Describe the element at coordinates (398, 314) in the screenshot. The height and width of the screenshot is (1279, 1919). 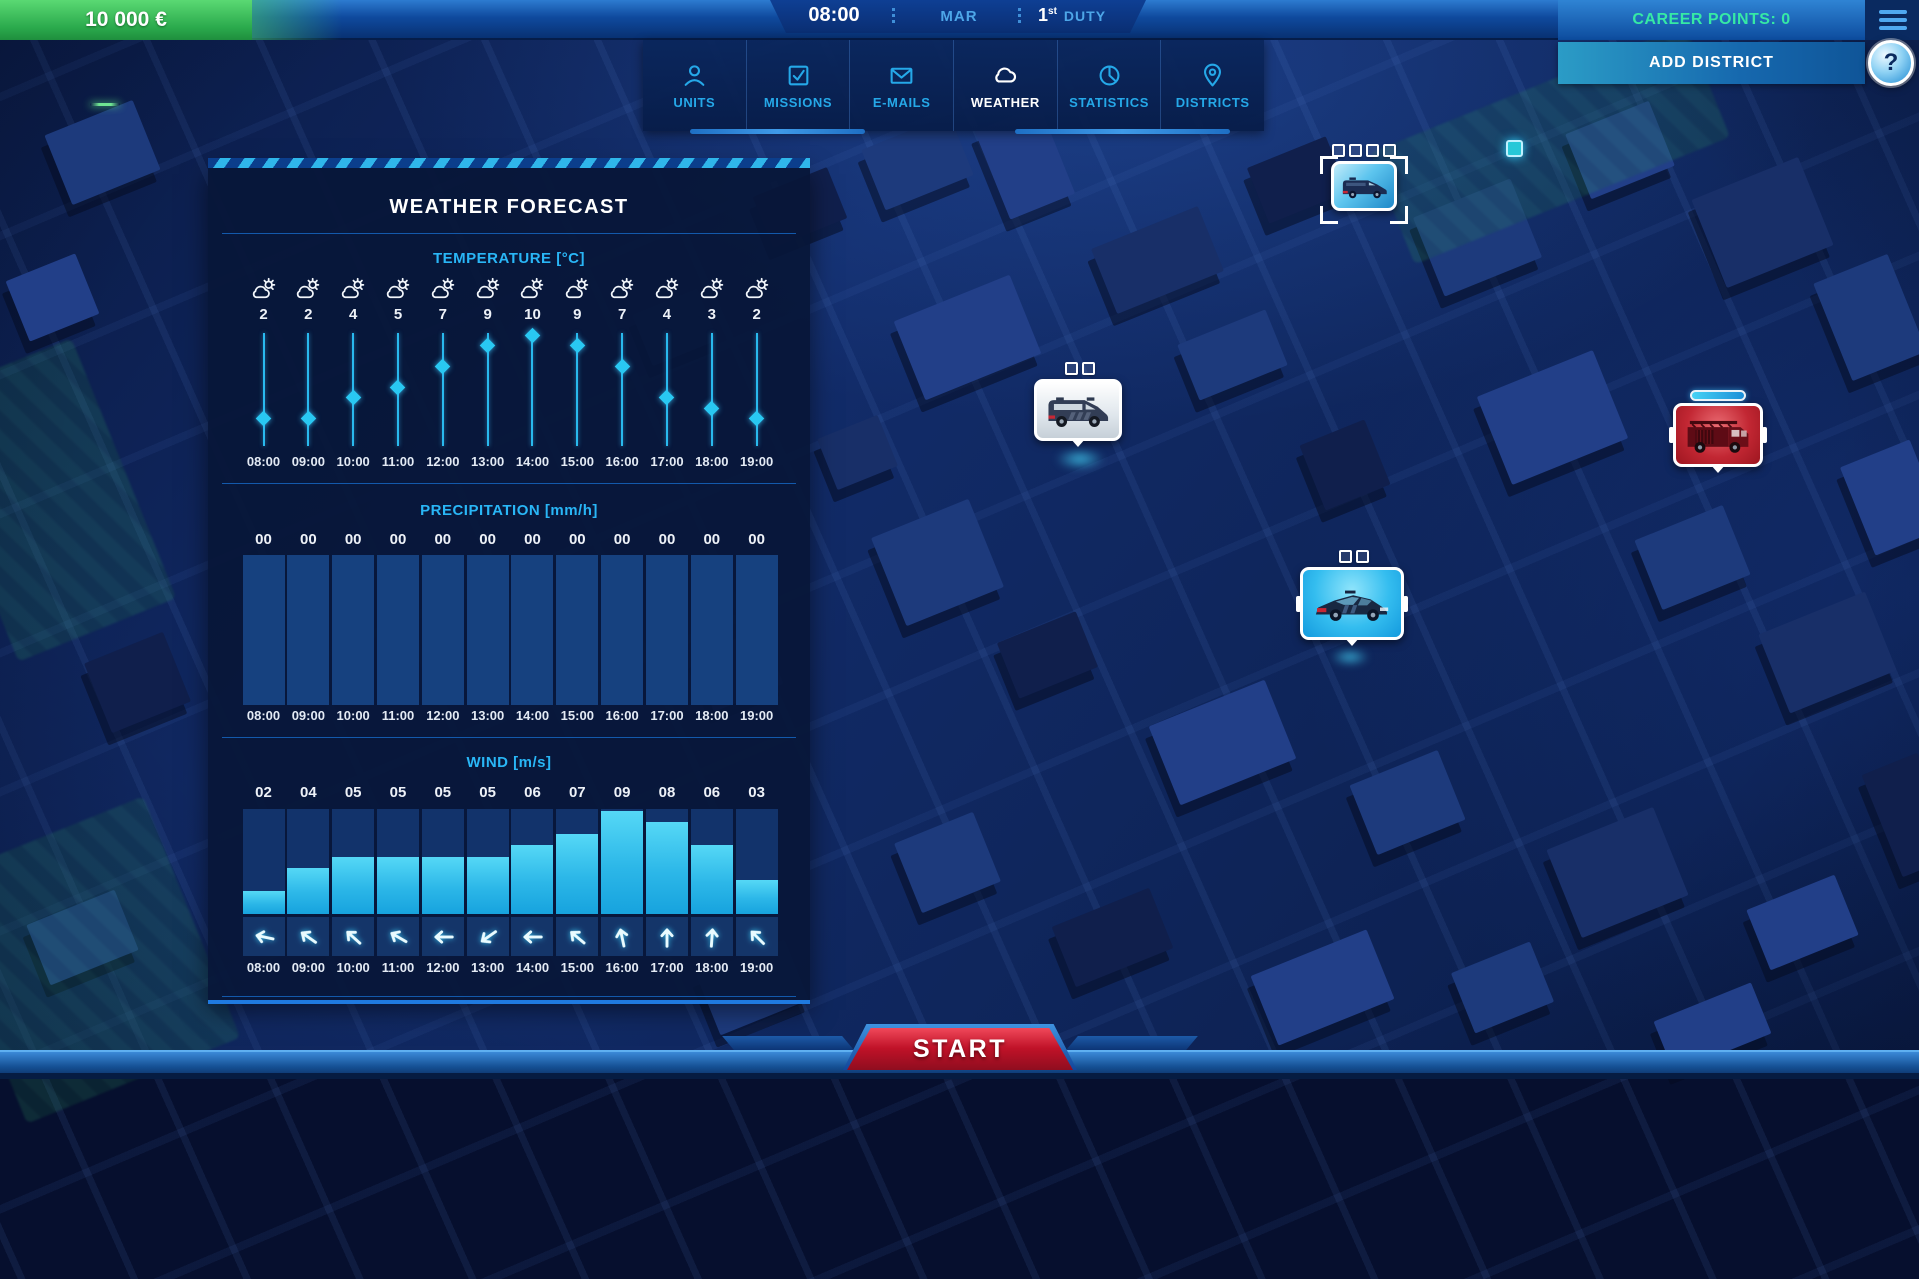
I see `temperature-value: 5` at that location.